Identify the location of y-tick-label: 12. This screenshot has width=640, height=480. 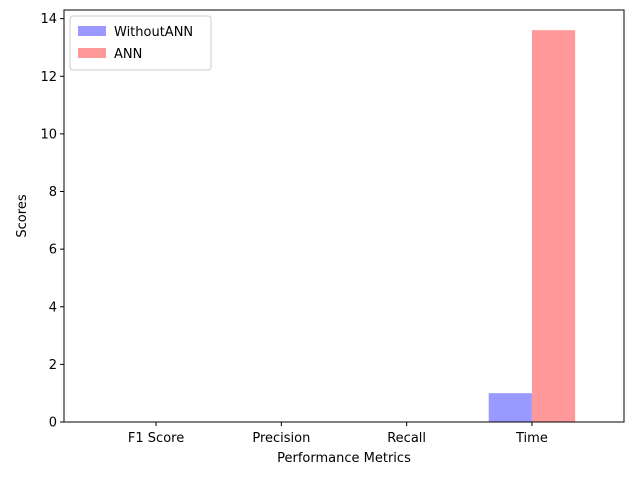
(48, 77).